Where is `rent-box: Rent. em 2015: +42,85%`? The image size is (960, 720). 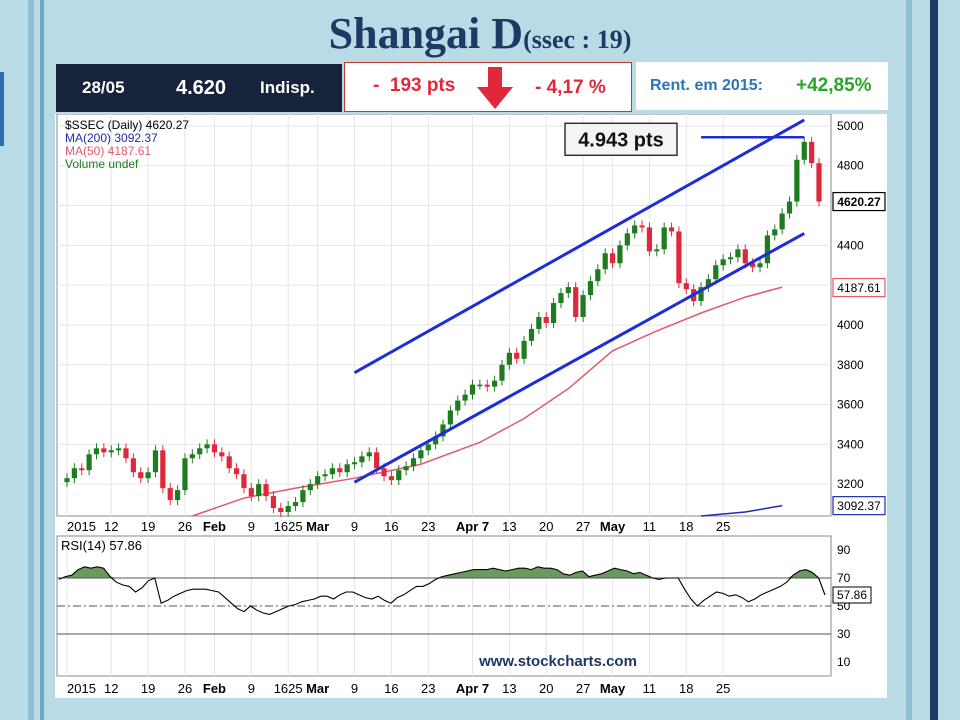 rent-box: Rent. em 2015: +42,85% is located at coordinates (762, 86).